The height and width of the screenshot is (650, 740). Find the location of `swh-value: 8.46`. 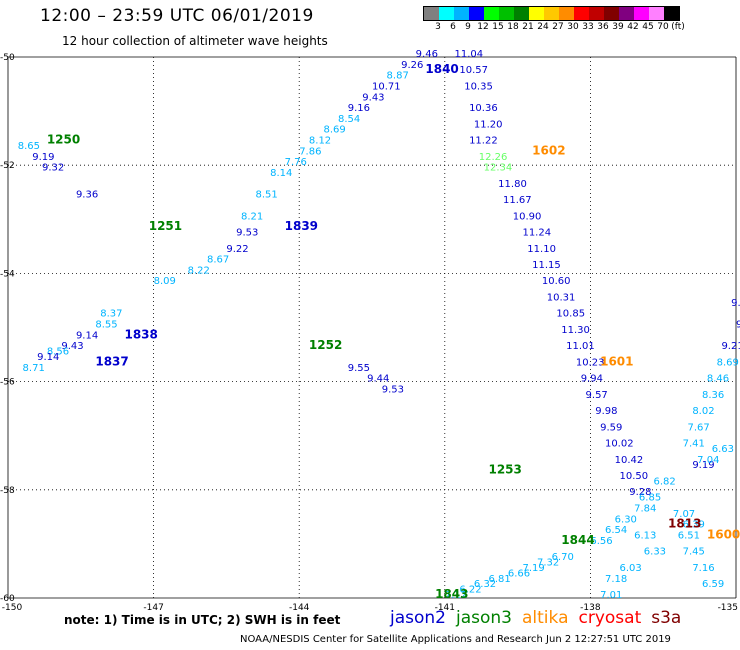

swh-value: 8.46 is located at coordinates (718, 379).